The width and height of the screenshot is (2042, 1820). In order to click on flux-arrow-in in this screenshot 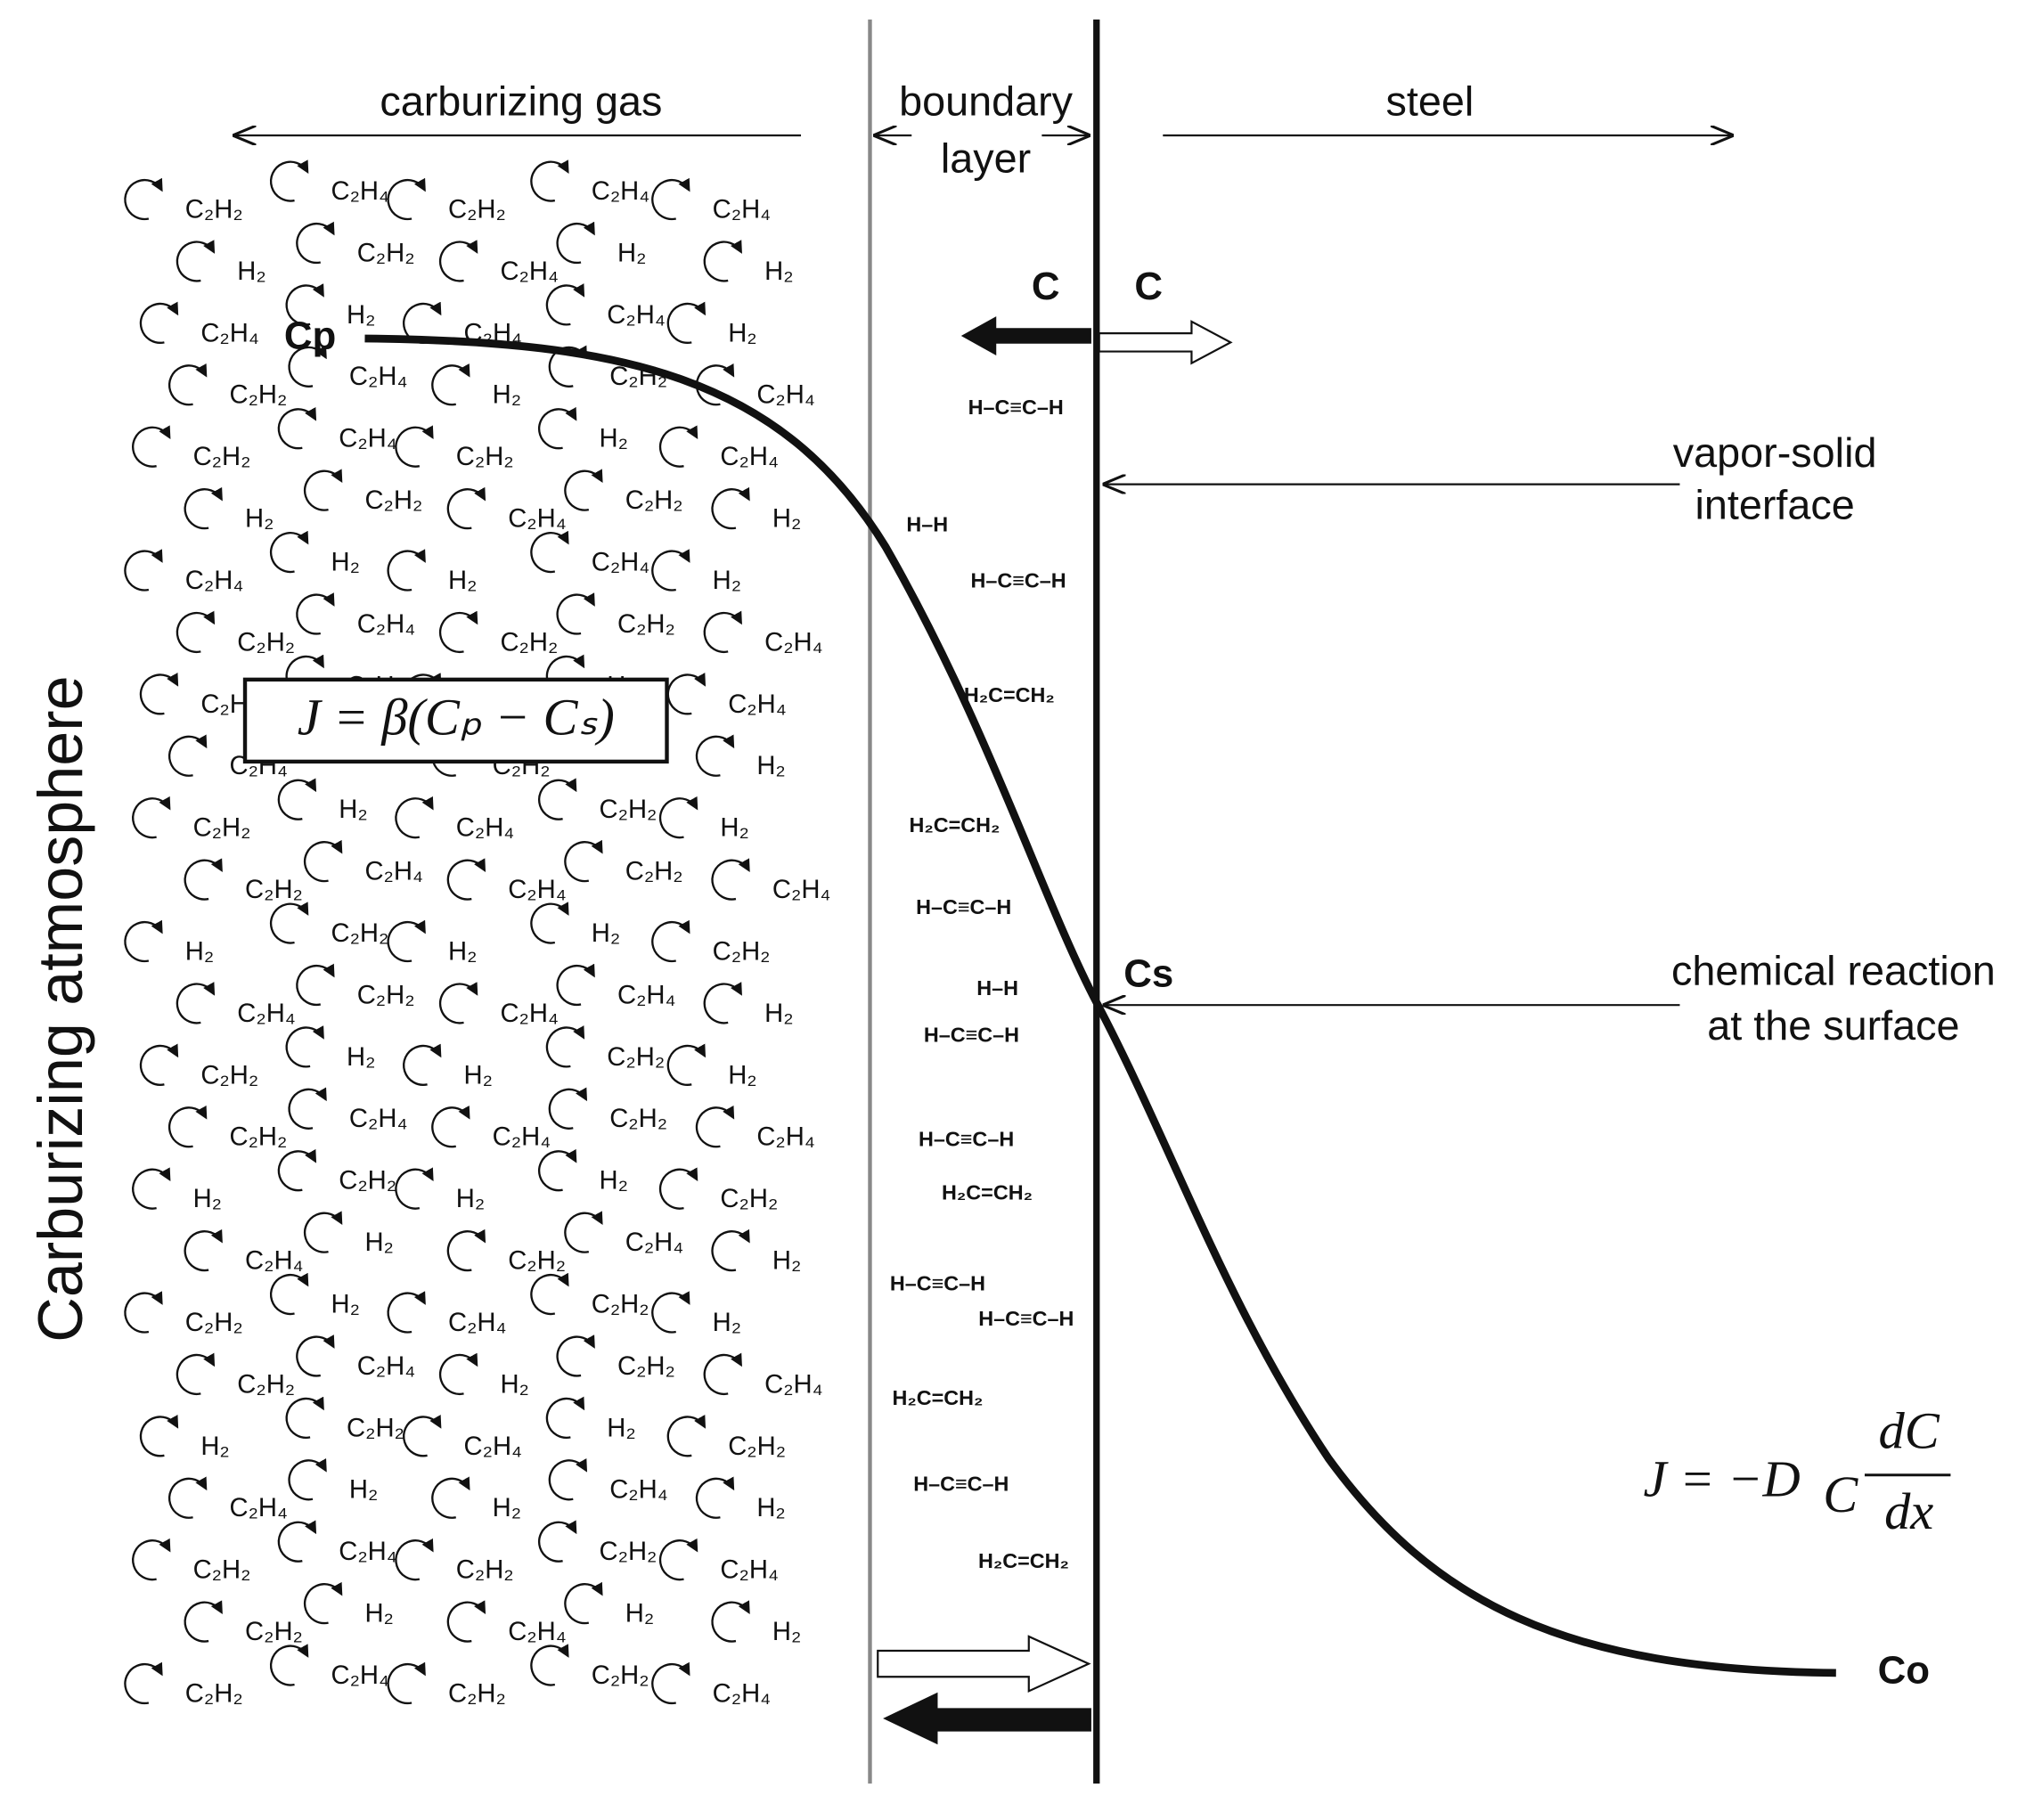, I will do `click(984, 1664)`.